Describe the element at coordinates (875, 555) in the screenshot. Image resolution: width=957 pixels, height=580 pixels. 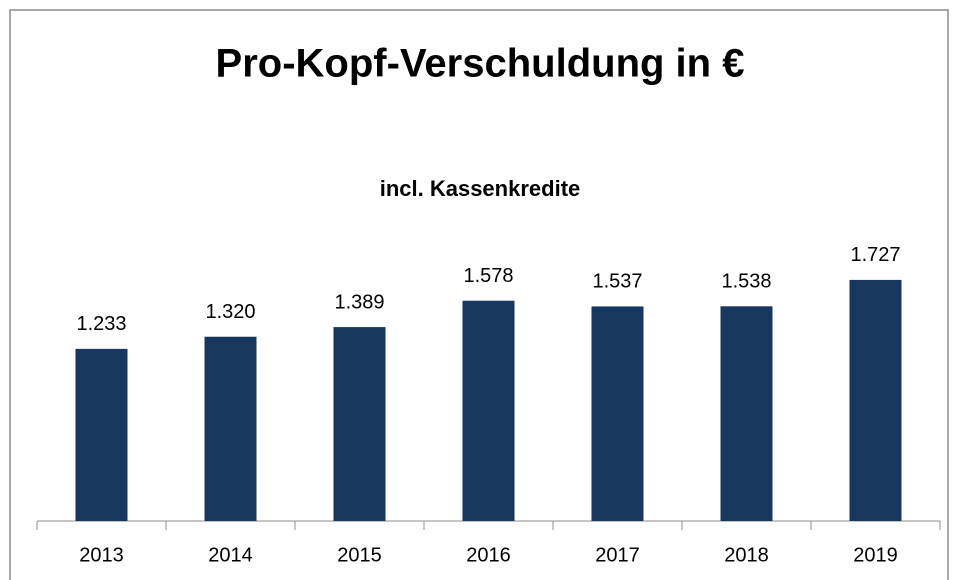
I see `x-tick-label: 2019` at that location.